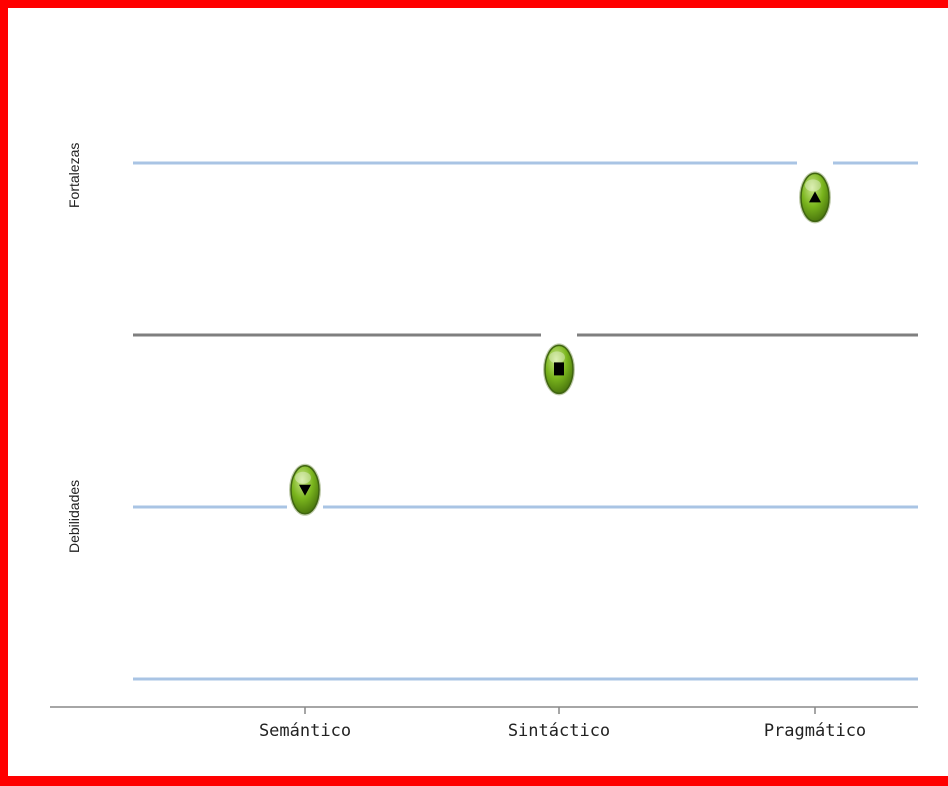 The height and width of the screenshot is (786, 948). I want to click on x-tick-label: Pragmático, so click(815, 731).